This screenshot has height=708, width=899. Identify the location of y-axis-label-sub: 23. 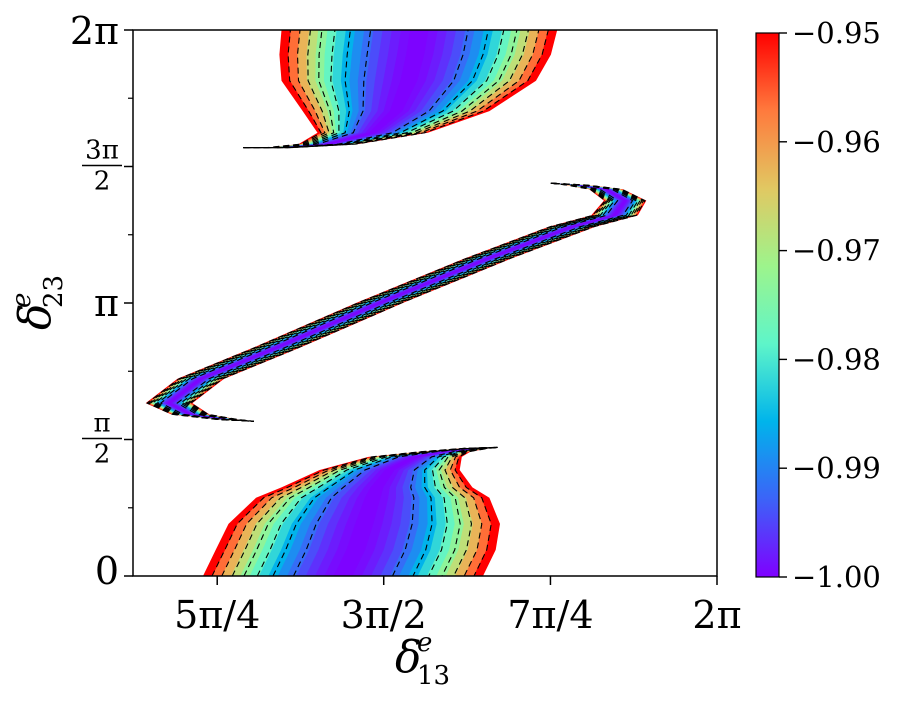
(54, 291).